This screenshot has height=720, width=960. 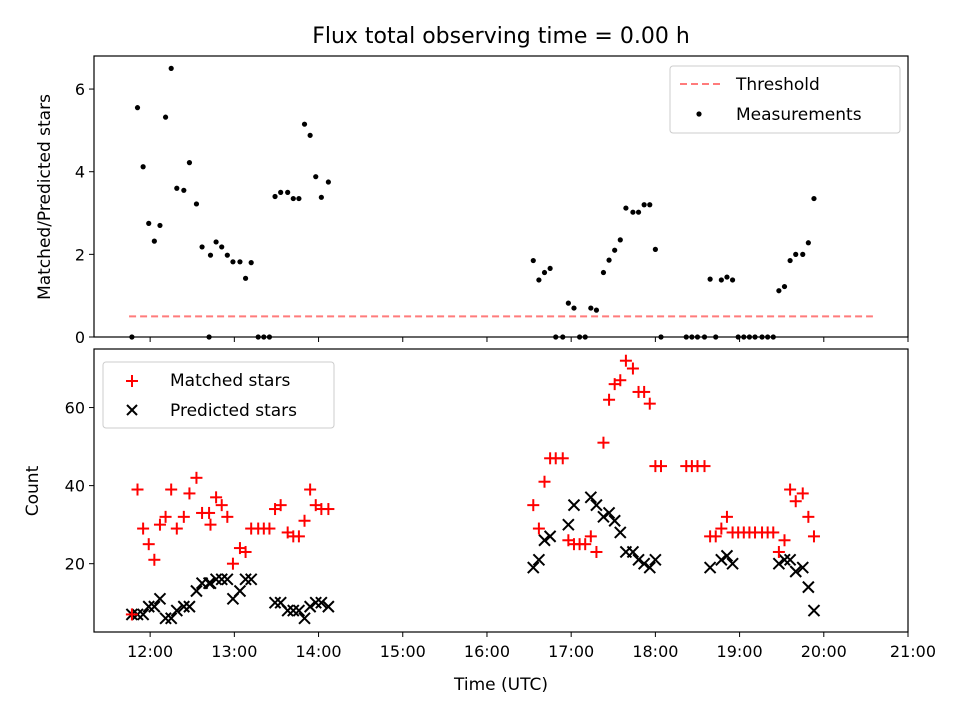 I want to click on bottom-y-ticks: 20 40 60, so click(x=79, y=486).